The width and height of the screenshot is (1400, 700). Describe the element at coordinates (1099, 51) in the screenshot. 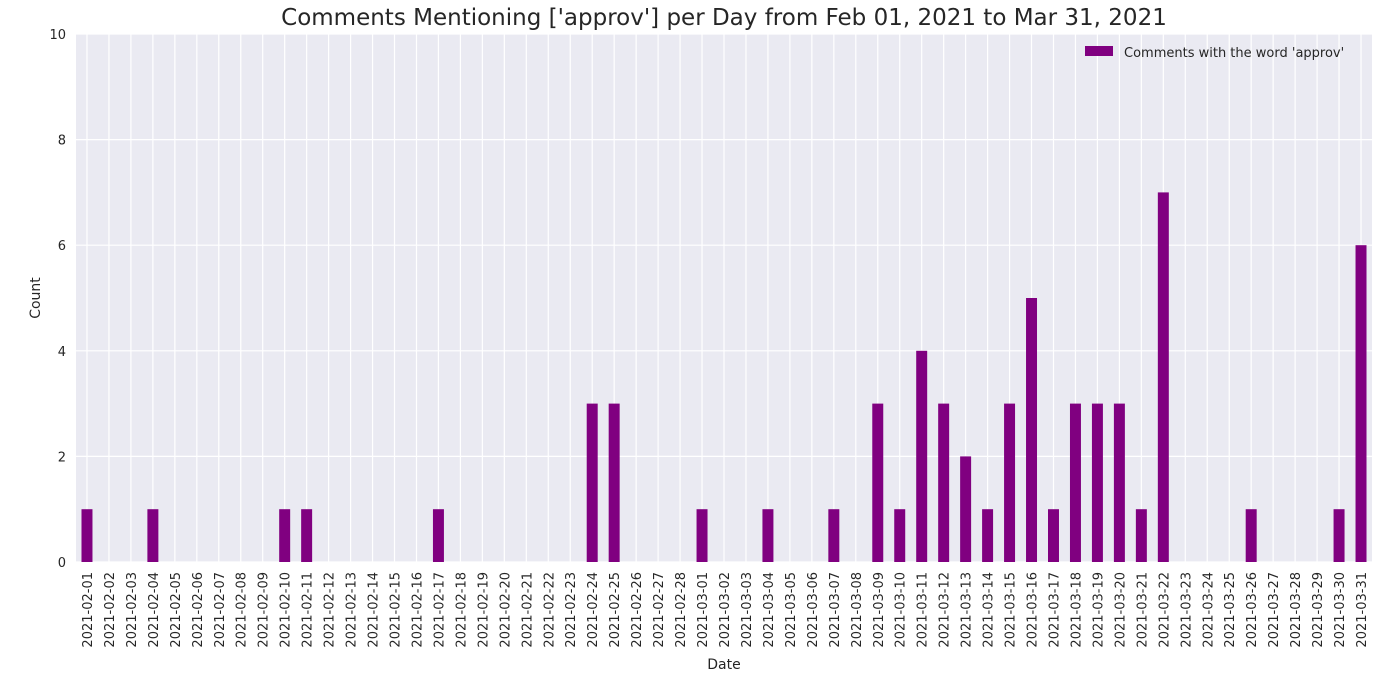

I see `legend-swatch` at that location.